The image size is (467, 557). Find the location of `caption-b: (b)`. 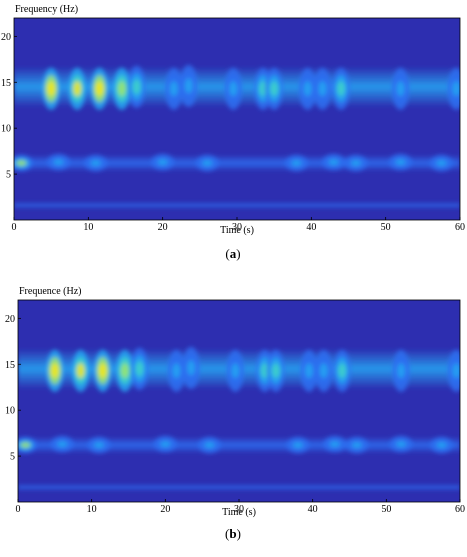

caption-b: (b) is located at coordinates (233, 533).